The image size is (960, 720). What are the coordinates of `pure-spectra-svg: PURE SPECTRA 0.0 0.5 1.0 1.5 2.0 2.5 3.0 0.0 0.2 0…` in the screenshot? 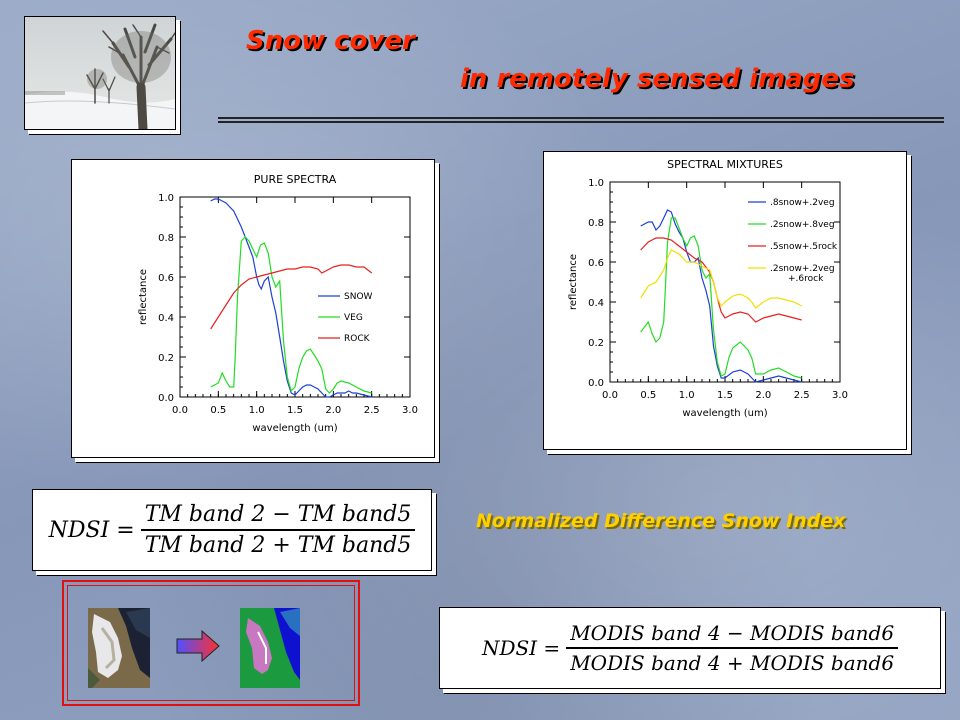 It's located at (278, 303).